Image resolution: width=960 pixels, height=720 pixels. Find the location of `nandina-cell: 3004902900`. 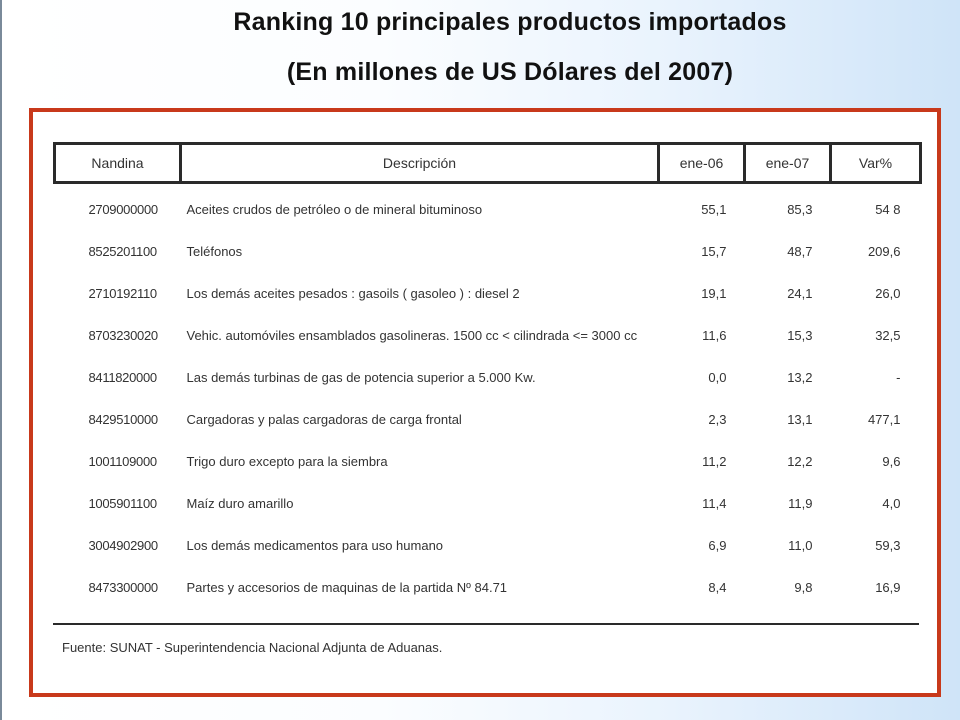

nandina-cell: 3004902900 is located at coordinates (123, 545).